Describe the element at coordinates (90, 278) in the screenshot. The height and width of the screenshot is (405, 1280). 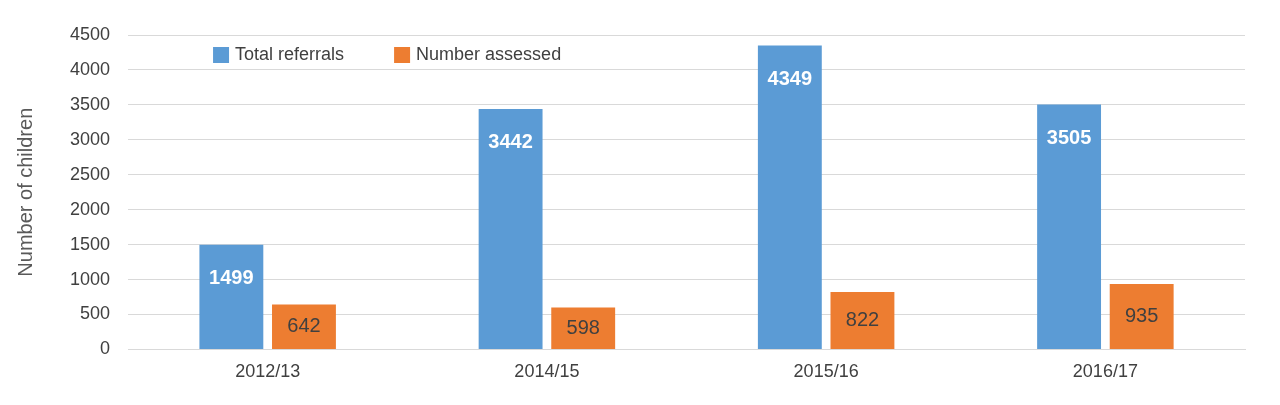
I see `y-tick-label: 1000` at that location.